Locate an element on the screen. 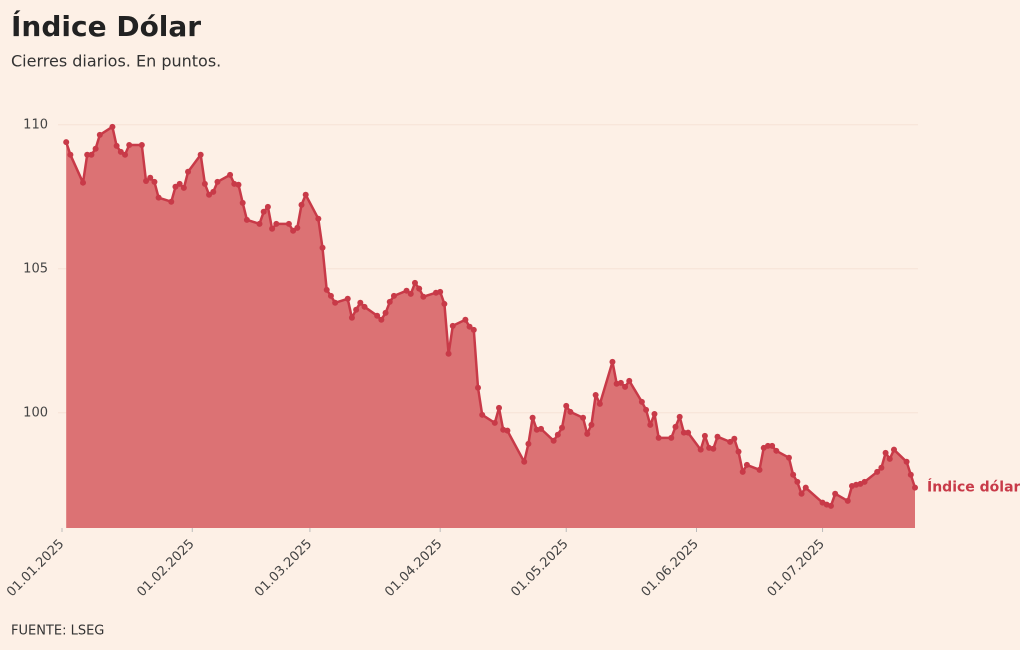 The width and height of the screenshot is (1020, 650). y-tick-label: 110 is located at coordinates (35, 124).